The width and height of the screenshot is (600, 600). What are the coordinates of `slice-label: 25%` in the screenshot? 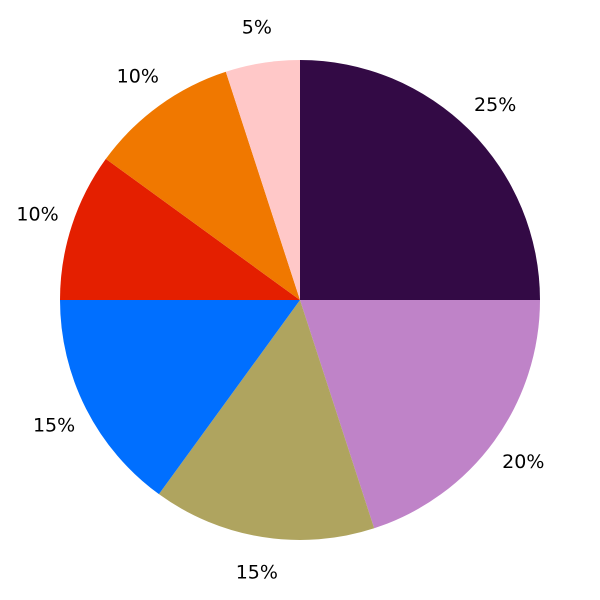 It's located at (495, 105).